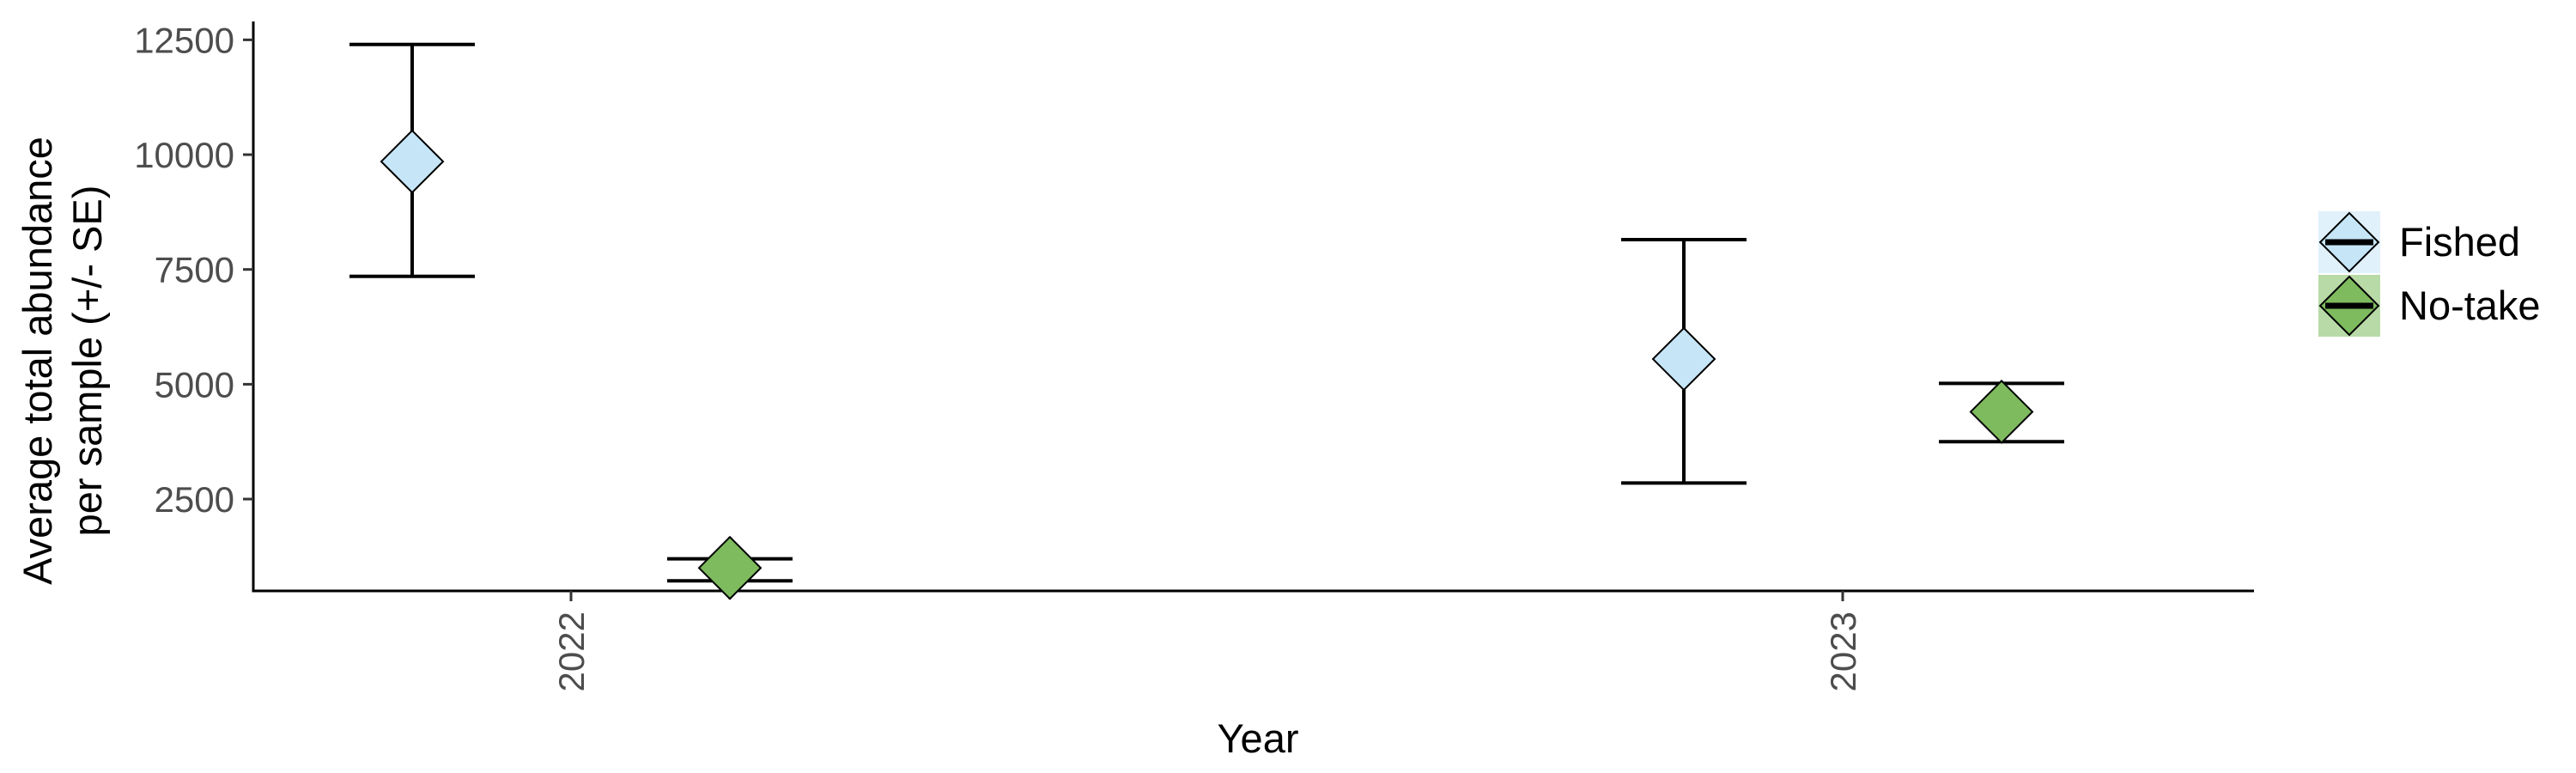 Image resolution: width=2576 pixels, height=773 pixels. What do you see at coordinates (412, 161) in the screenshot?
I see `point-fished-2022` at bounding box center [412, 161].